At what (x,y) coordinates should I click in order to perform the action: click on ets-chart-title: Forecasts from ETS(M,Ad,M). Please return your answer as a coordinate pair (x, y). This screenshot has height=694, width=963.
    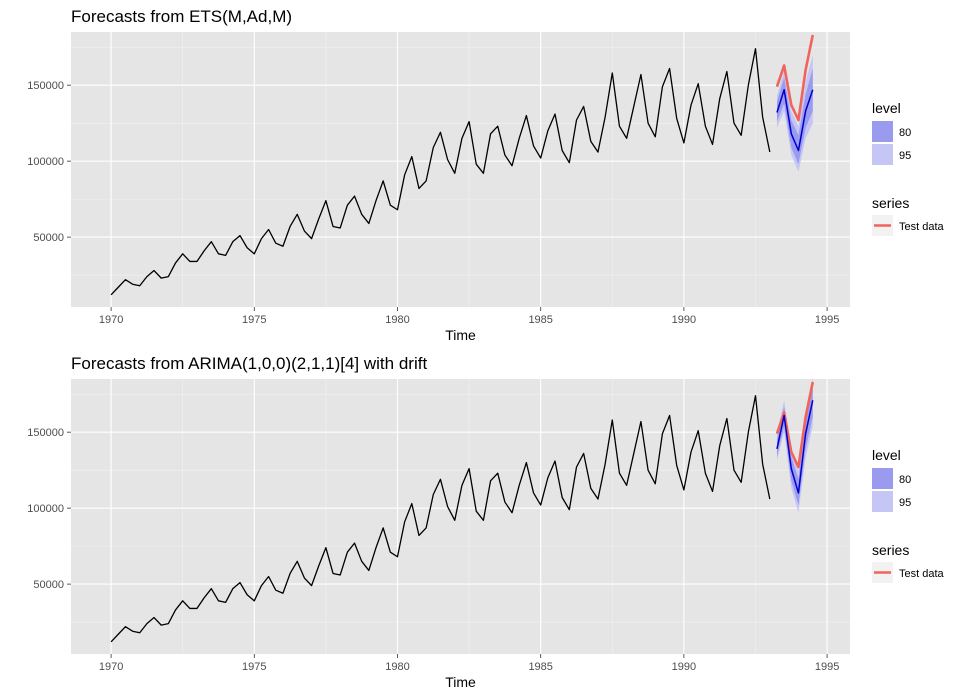
    Looking at the image, I should click on (181, 16).